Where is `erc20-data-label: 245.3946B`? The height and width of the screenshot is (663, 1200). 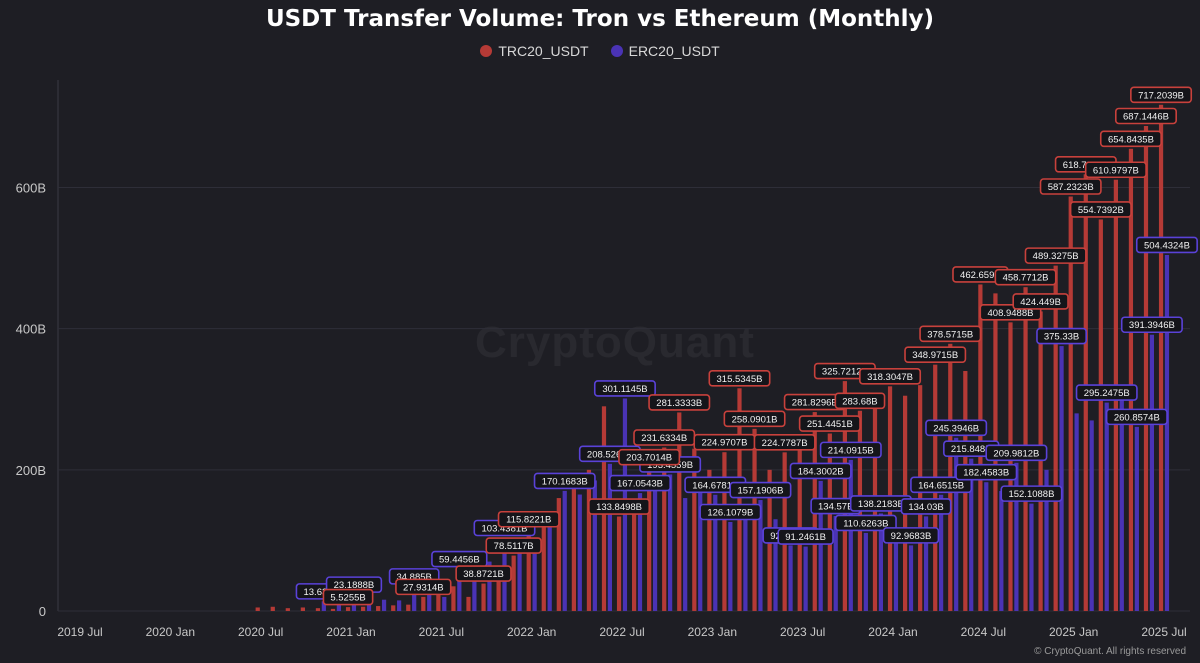
erc20-data-label: 245.3946B is located at coordinates (956, 428).